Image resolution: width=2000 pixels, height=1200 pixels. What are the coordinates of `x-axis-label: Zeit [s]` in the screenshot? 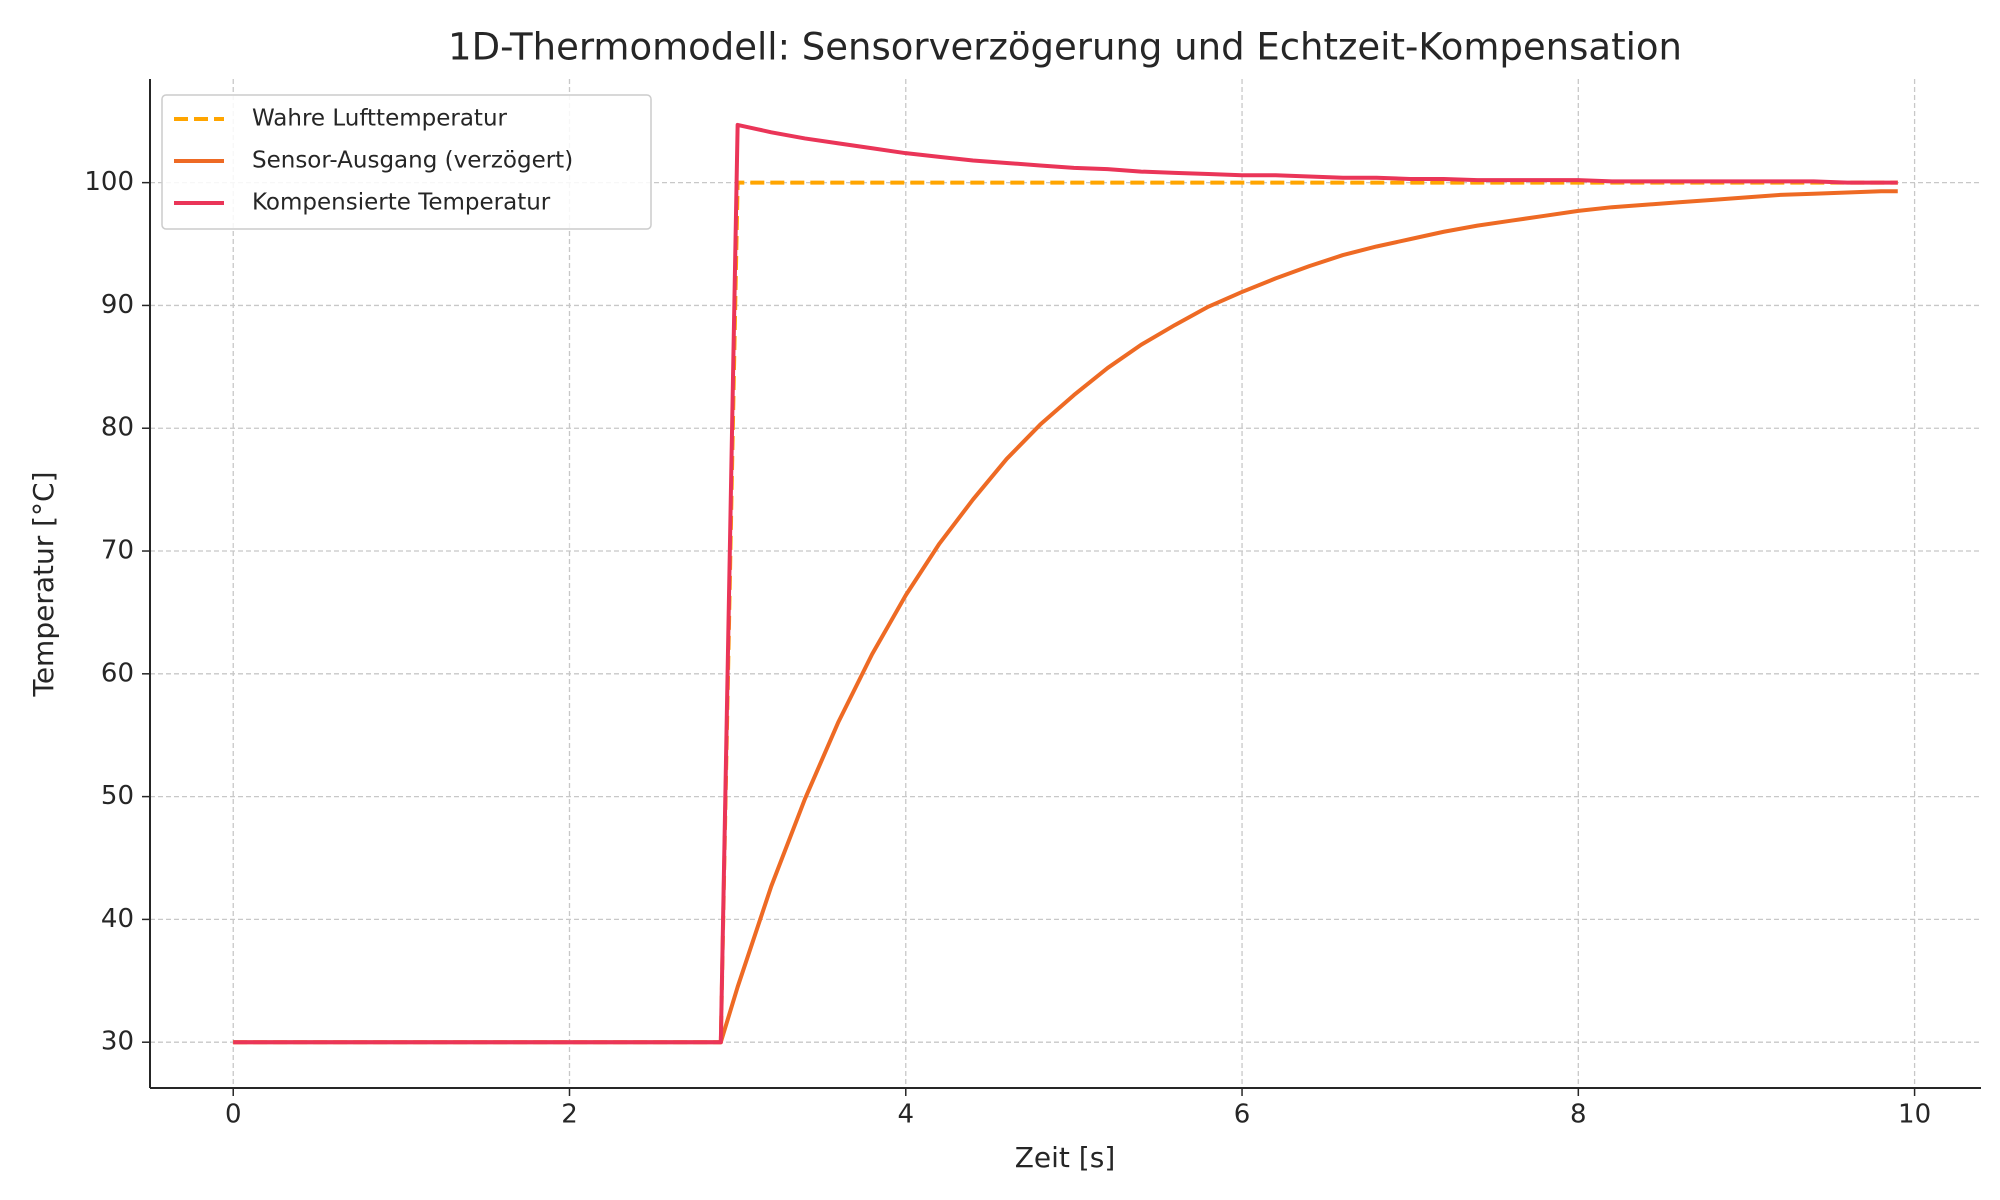 It's located at (1065, 1157).